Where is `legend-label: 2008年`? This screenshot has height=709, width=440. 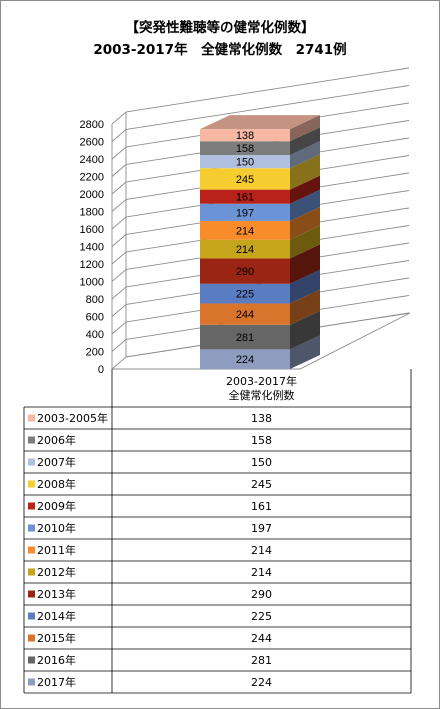
legend-label: 2008年 is located at coordinates (56, 484).